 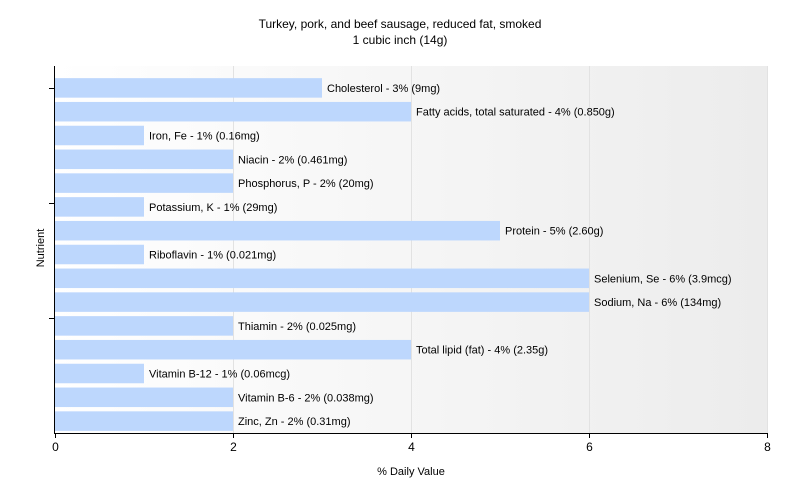 What do you see at coordinates (212, 256) in the screenshot?
I see `data-label-7: Riboflavin - 1% (0.021mg)` at bounding box center [212, 256].